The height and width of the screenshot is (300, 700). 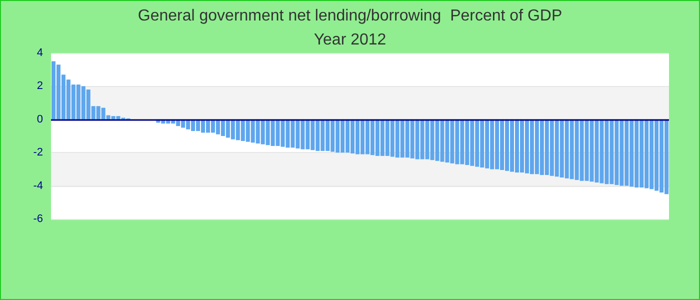 What do you see at coordinates (38, 152) in the screenshot?
I see `y-tick-label: -2` at bounding box center [38, 152].